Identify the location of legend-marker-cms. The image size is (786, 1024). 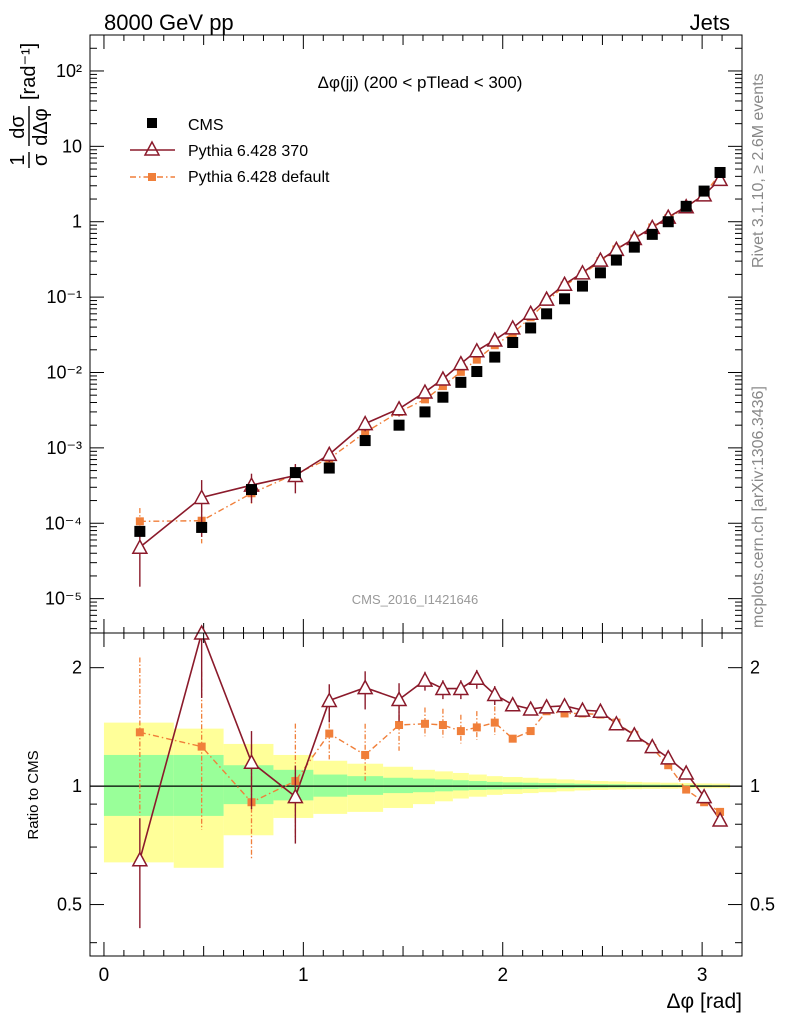
(152, 123).